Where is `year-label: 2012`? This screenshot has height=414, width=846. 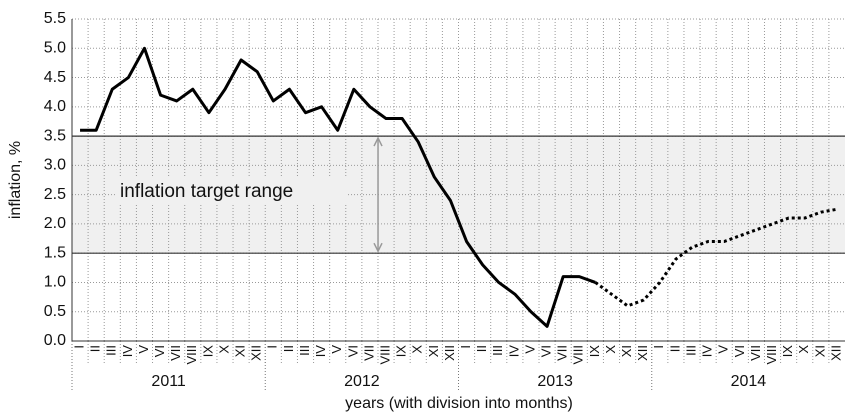 year-label: 2012 is located at coordinates (362, 381).